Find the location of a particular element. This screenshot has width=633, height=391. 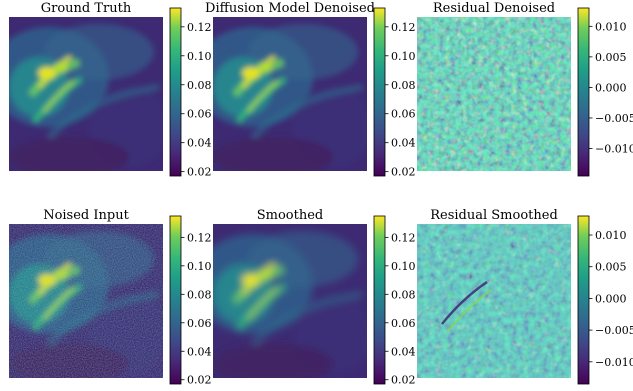

noise-overlay is located at coordinates (86, 301).